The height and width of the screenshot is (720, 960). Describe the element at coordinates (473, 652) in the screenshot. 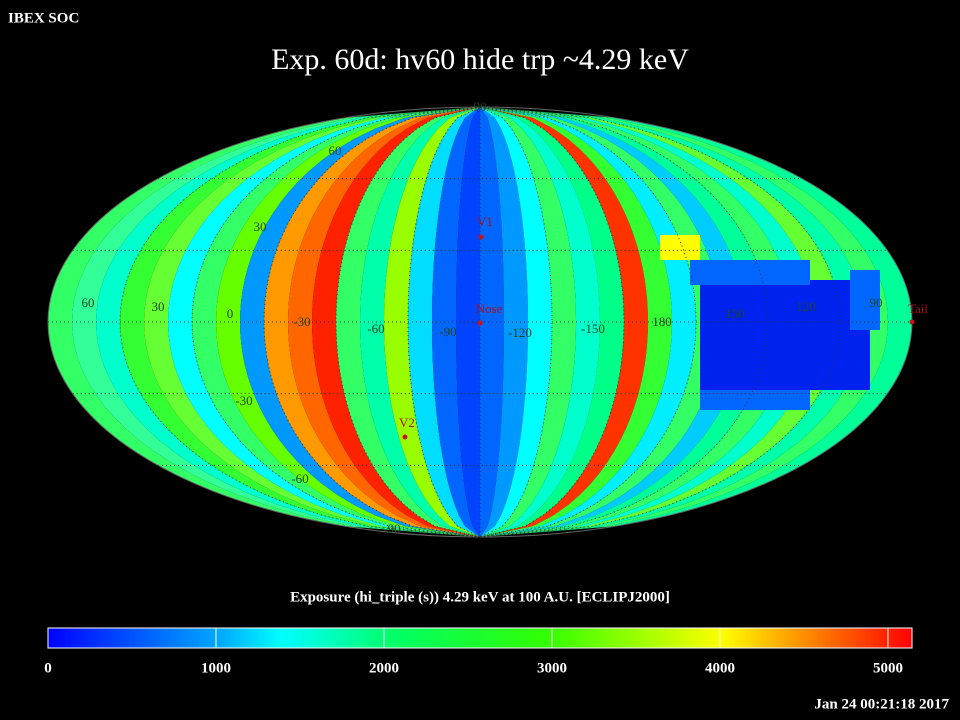

I see `colorbar-ticks: 0 1000 2000 3000 4000 5000` at that location.